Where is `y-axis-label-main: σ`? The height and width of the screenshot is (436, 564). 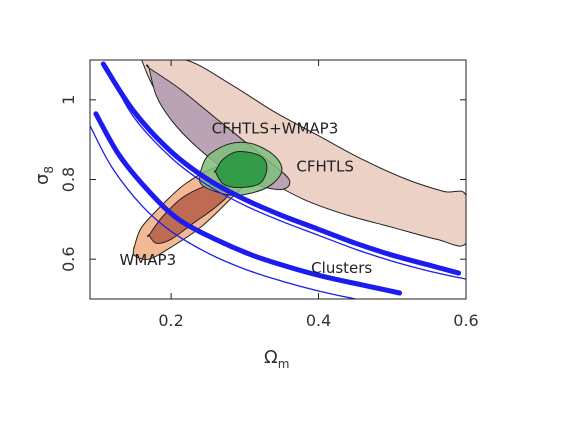
y-axis-label-main: σ is located at coordinates (42, 179).